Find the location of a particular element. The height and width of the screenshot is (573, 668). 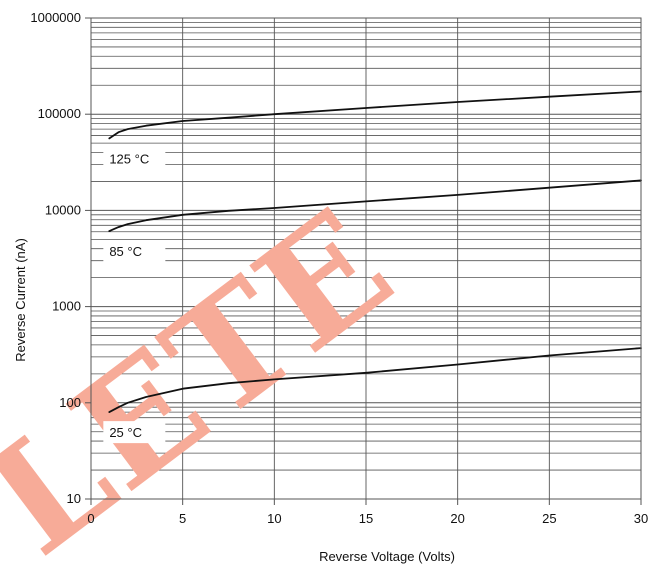

x-tick-label: 20 is located at coordinates (457, 518).